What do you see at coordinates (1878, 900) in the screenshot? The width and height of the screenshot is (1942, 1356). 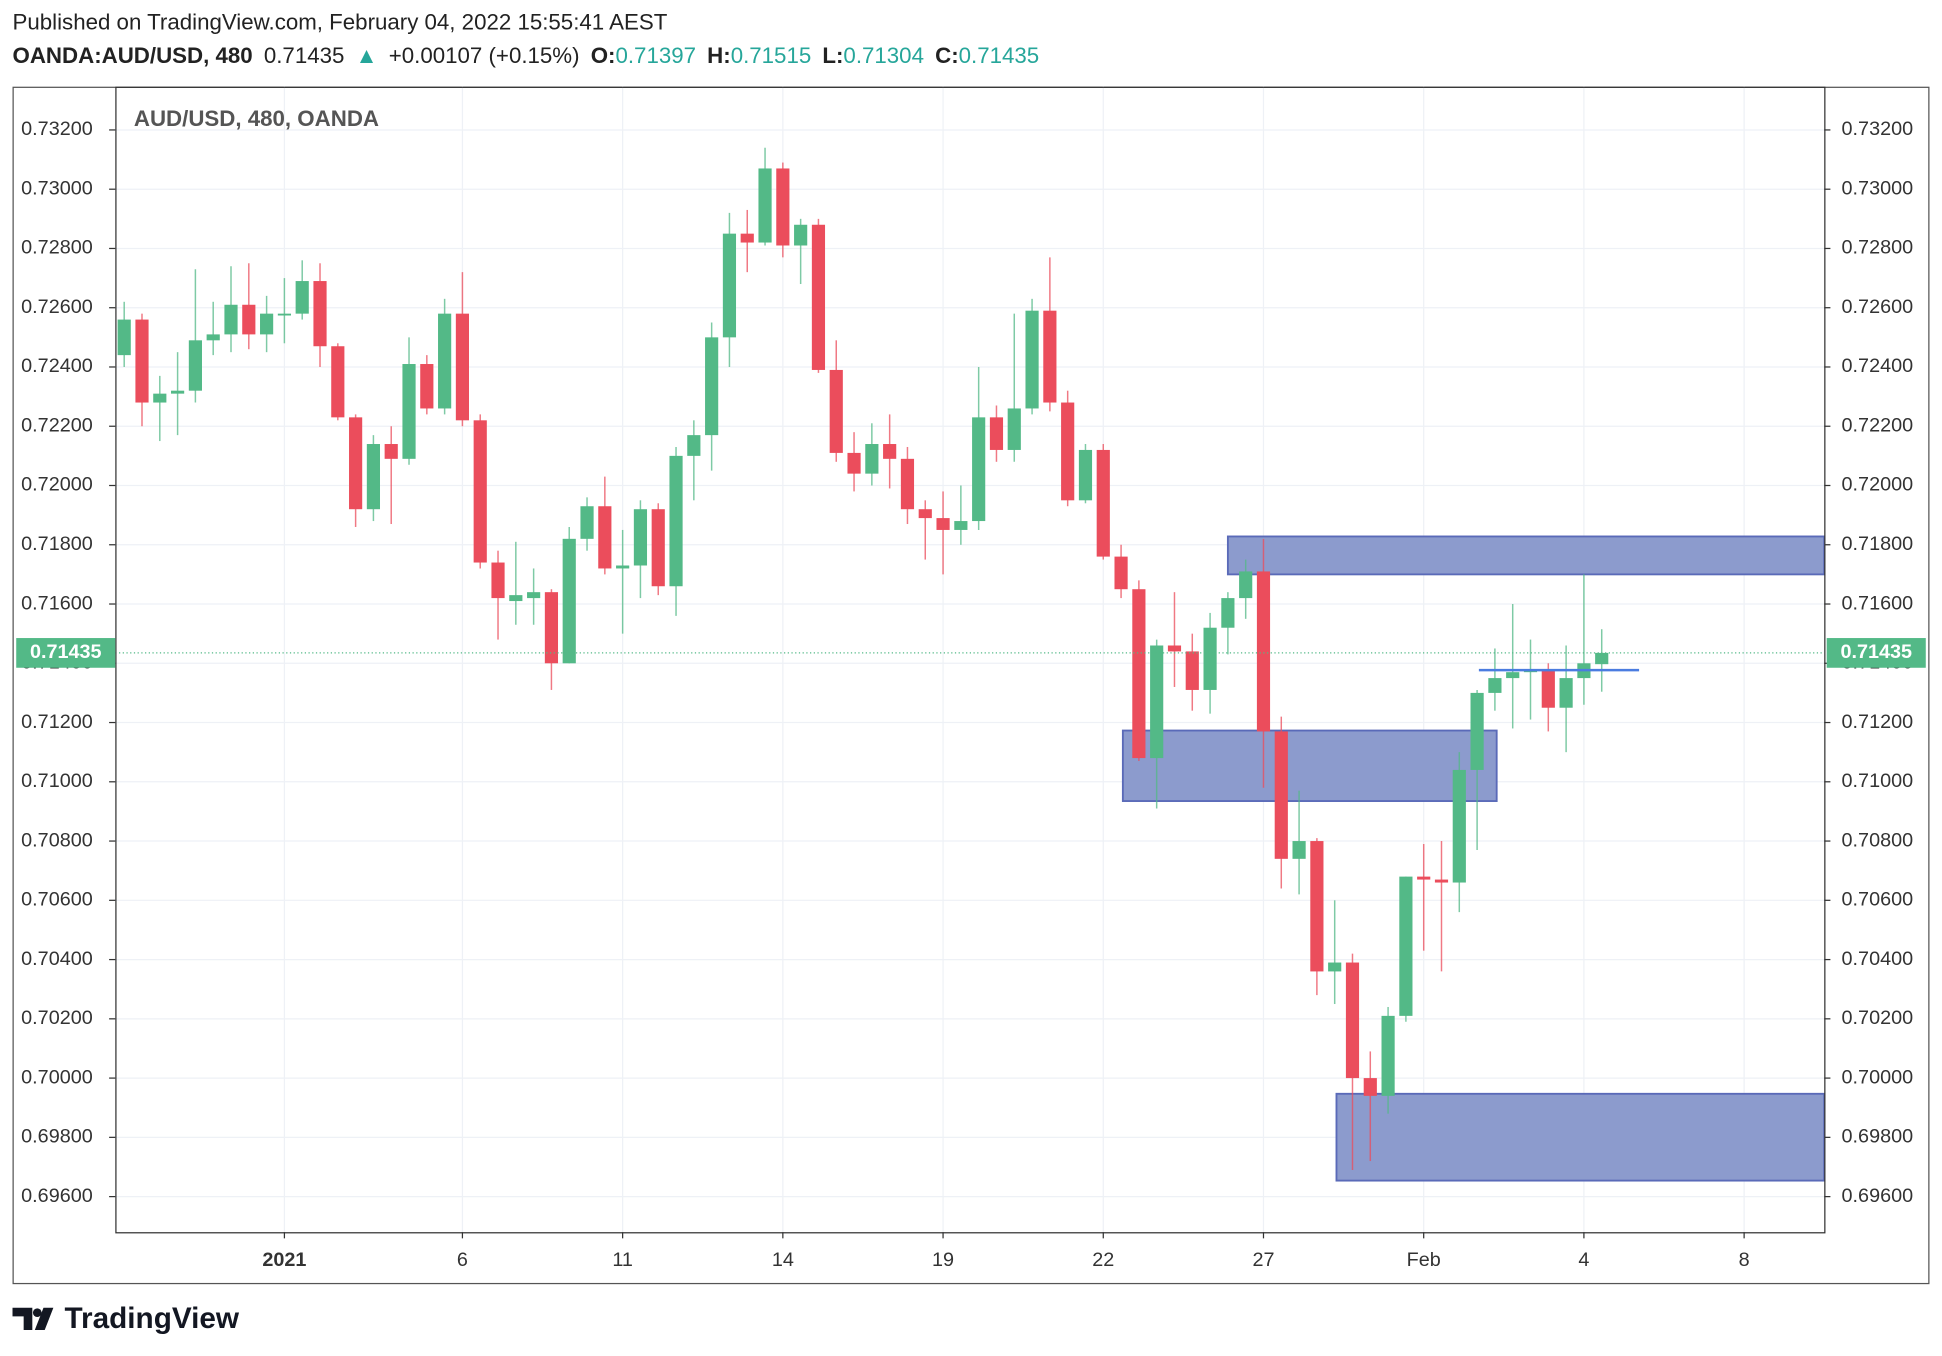 I see `y2-tick-label: 0.70600` at bounding box center [1878, 900].